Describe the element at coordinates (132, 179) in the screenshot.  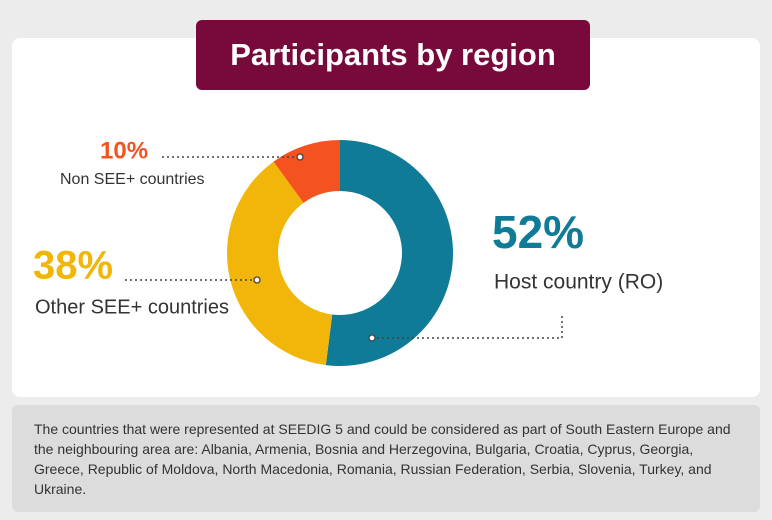
I see `category-label: Non SEE+ countries` at that location.